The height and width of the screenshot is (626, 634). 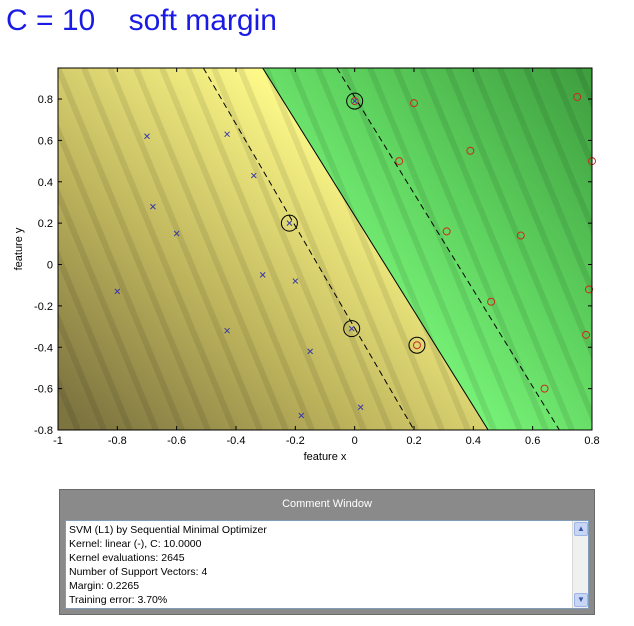 I want to click on y-tick-label: 0.6, so click(x=45, y=141).